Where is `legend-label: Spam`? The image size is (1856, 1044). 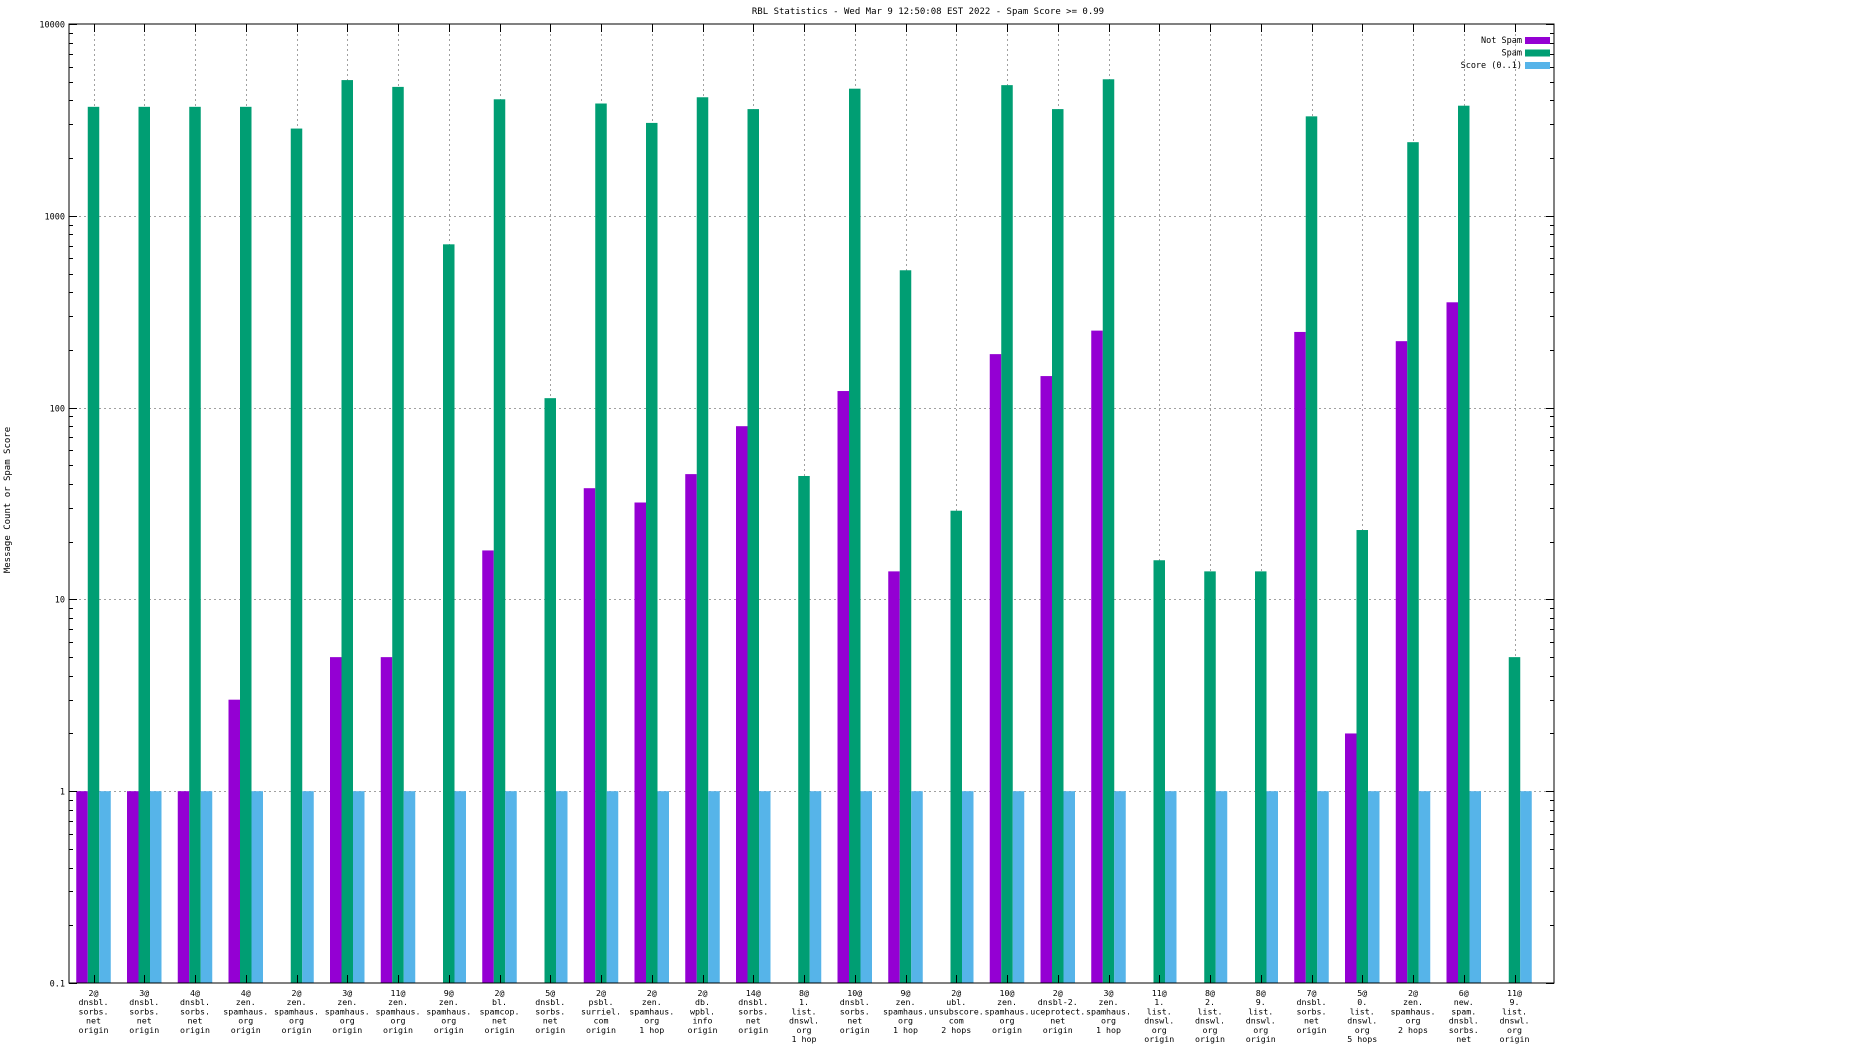 legend-label: Spam is located at coordinates (1512, 54).